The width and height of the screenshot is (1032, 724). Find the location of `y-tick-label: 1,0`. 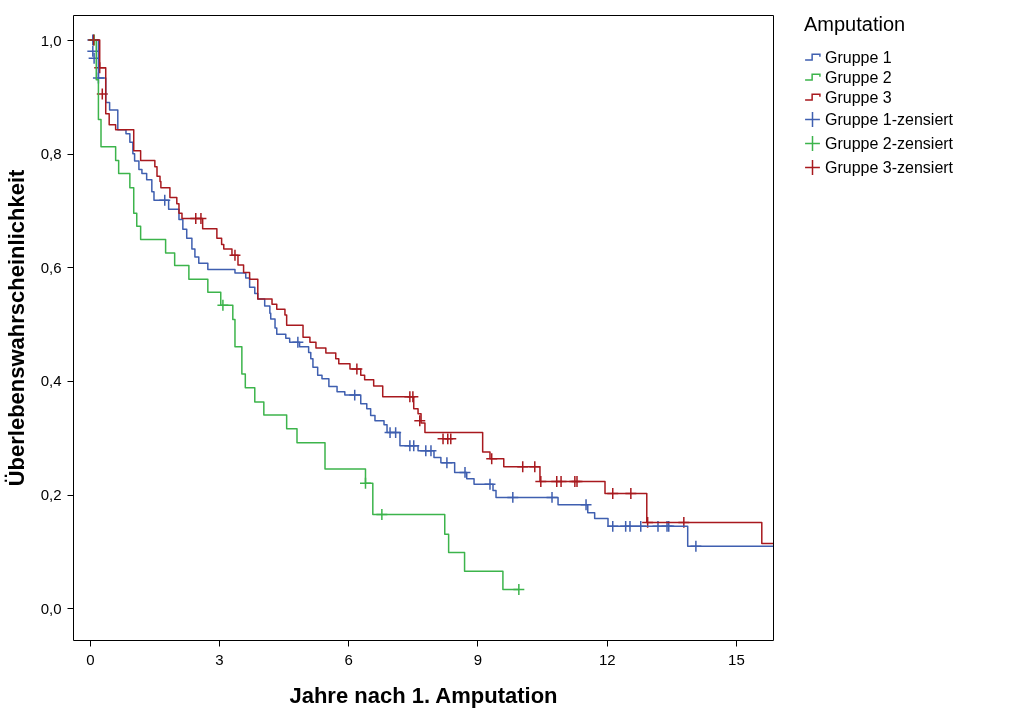

y-tick-label: 1,0 is located at coordinates (51, 40).